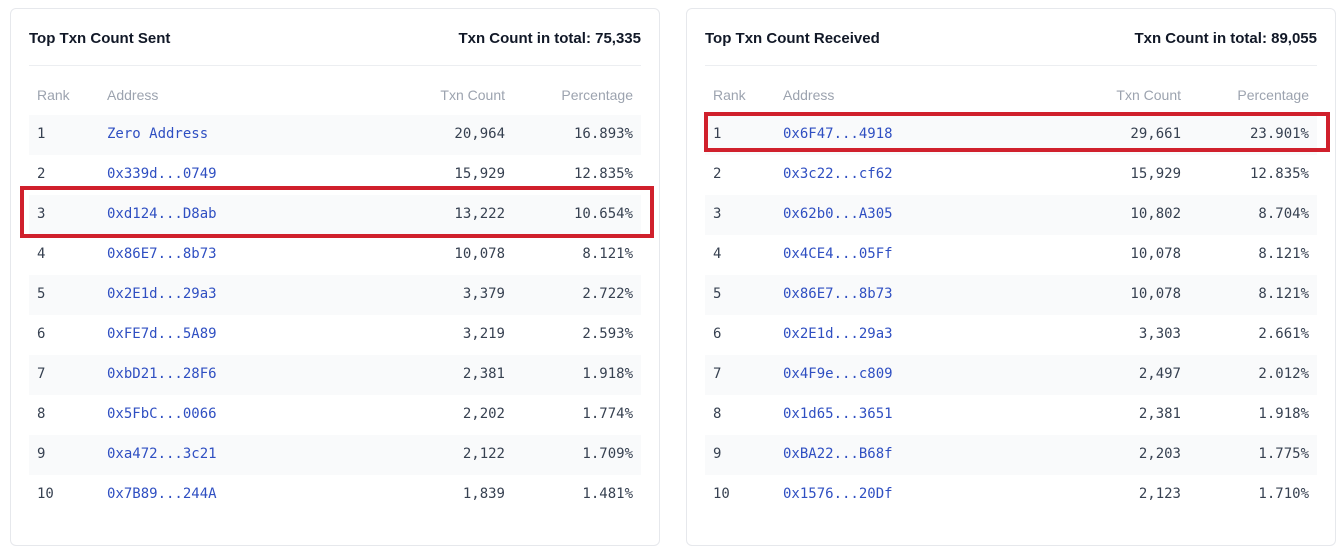 Image resolution: width=1344 pixels, height=557 pixels. I want to click on address-link: 0x1d65...3651, so click(838, 414).